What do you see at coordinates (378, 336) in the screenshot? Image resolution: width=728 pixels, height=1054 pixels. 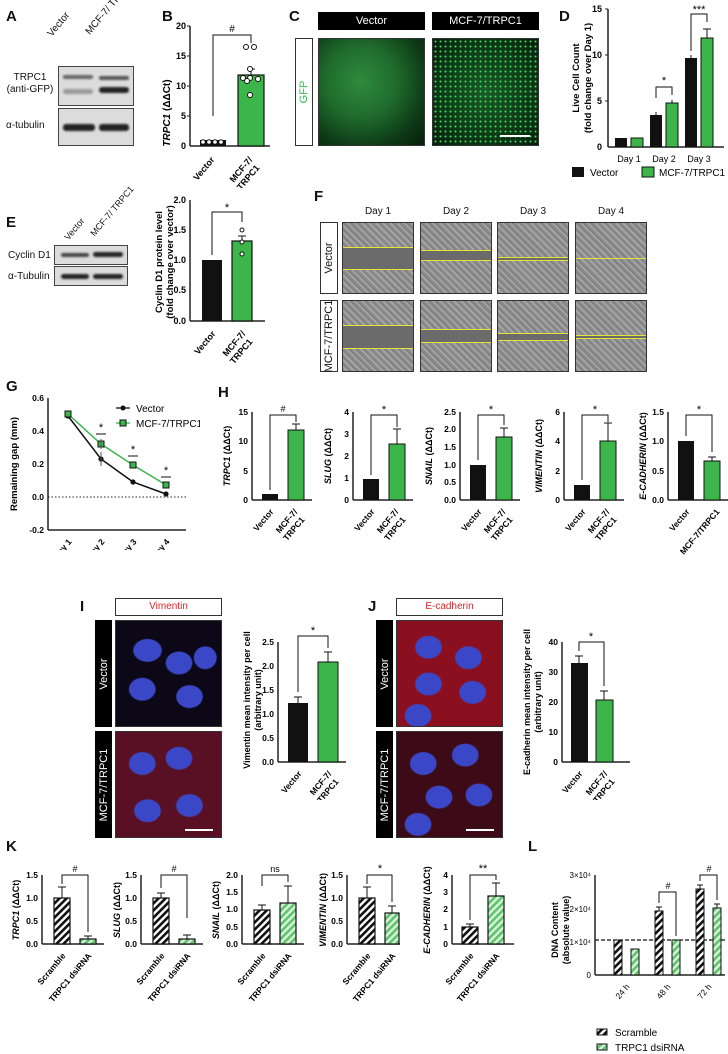 I see `scratch-image-mcf7-day1` at bounding box center [378, 336].